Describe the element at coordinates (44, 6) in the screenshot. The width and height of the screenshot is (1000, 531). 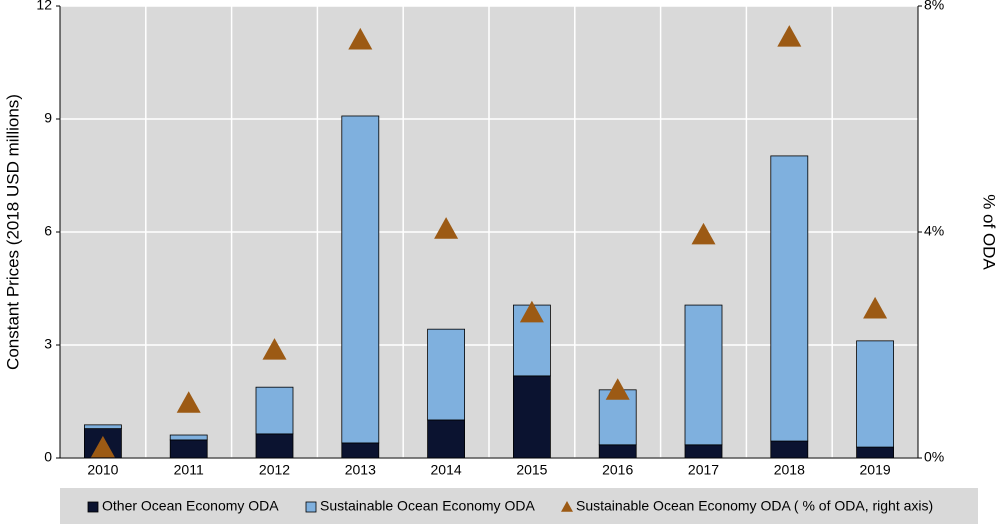
I see `y-tick-label: 12` at that location.